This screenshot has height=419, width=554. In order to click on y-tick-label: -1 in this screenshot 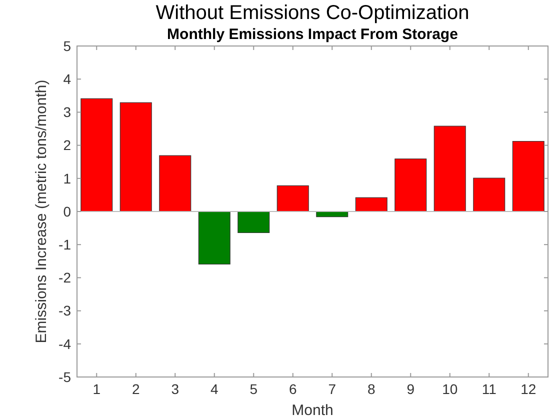, I will do `click(65, 244)`.